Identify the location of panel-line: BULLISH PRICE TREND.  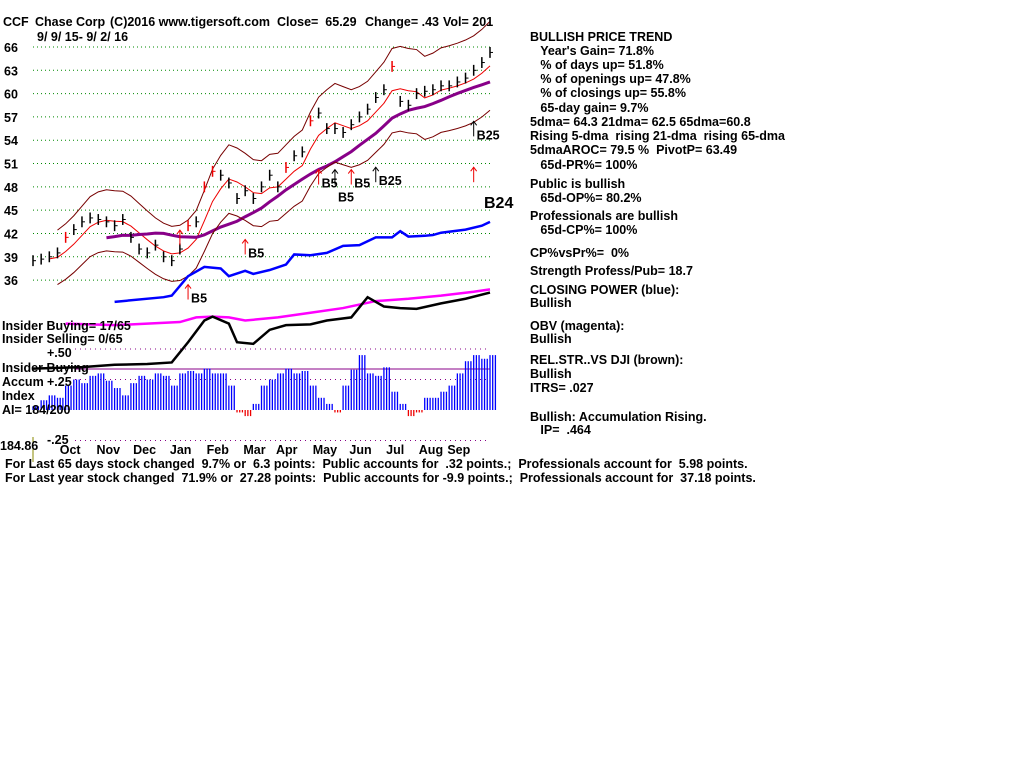
(601, 37).